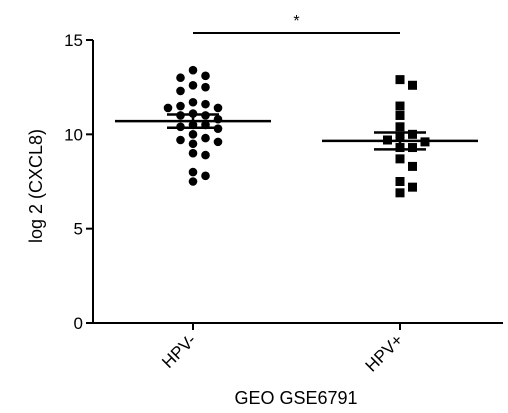 This screenshot has width=508, height=413. Describe the element at coordinates (79, 182) in the screenshot. I see `y-axis: 0 5 10 15` at that location.